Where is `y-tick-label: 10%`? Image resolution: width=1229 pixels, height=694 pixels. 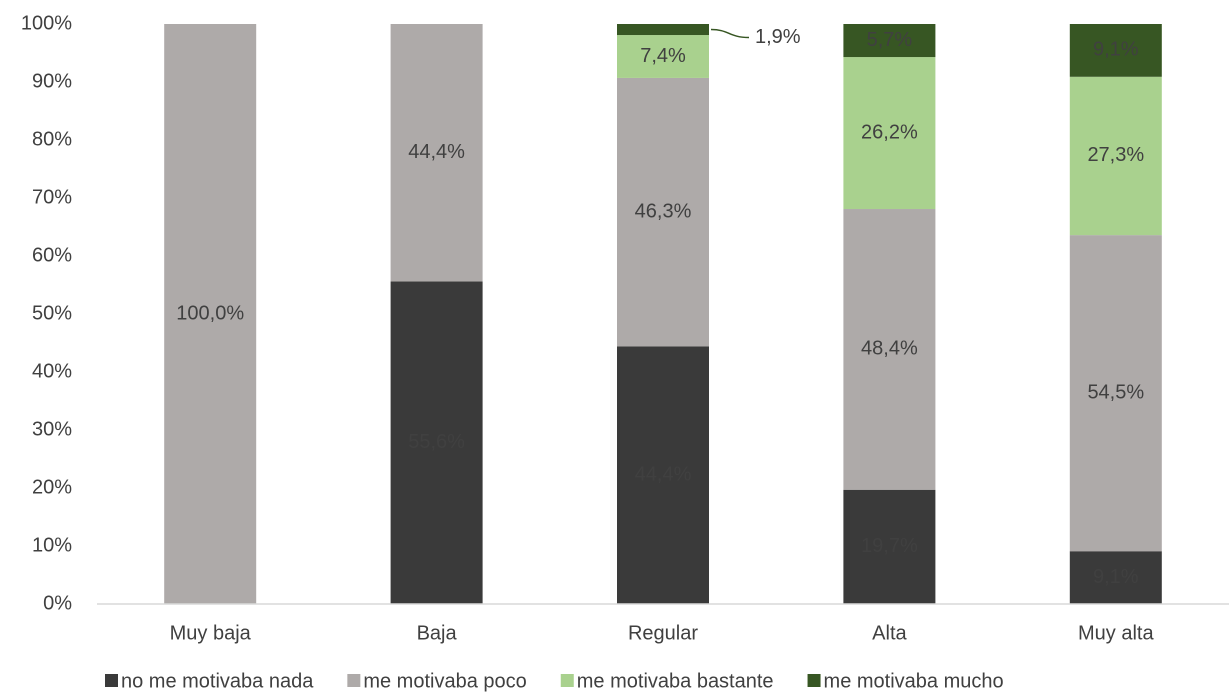
y-tick-label: 10% is located at coordinates (52, 545).